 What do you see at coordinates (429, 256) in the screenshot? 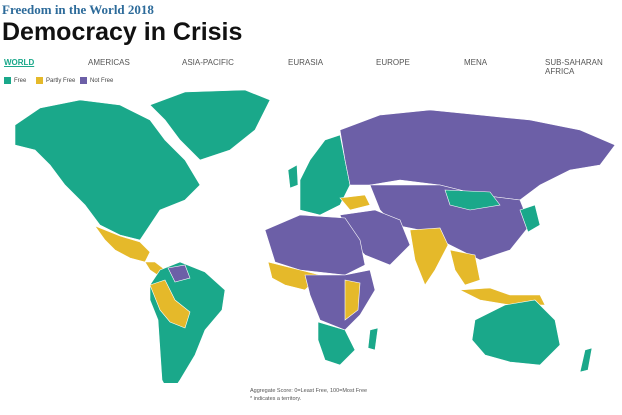
I see `india` at bounding box center [429, 256].